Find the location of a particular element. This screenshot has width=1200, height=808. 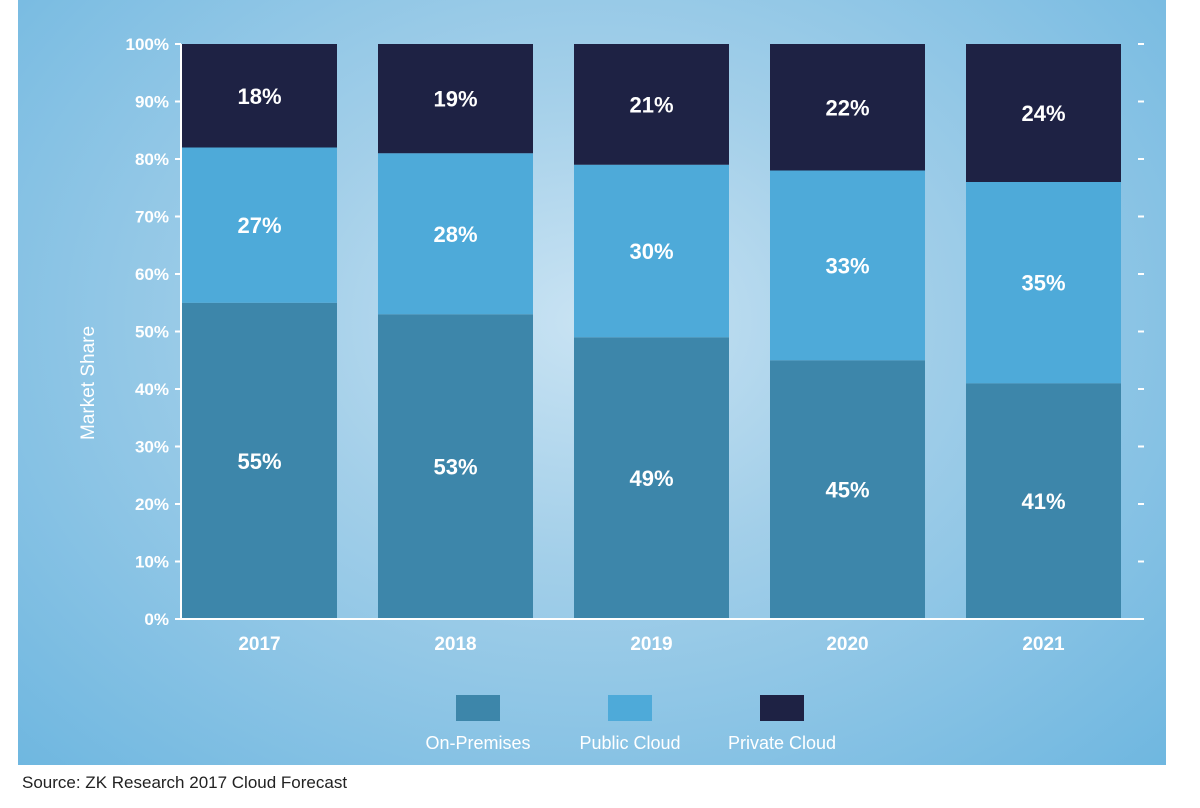

data-label: 55% is located at coordinates (259, 461).